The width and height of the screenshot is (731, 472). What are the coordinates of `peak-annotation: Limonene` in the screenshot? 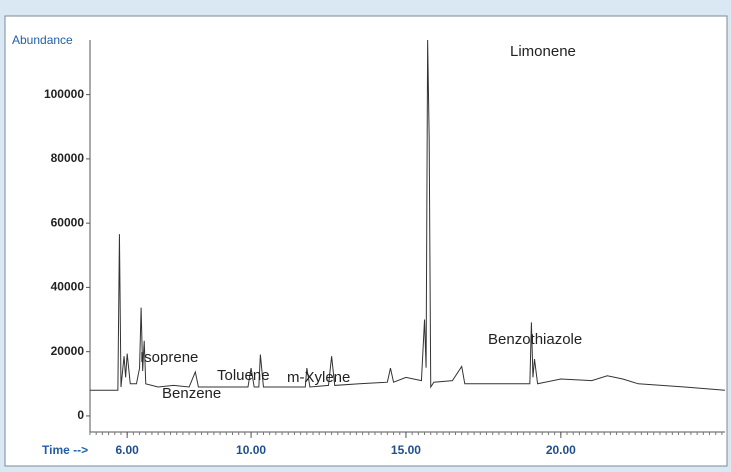 It's located at (543, 51).